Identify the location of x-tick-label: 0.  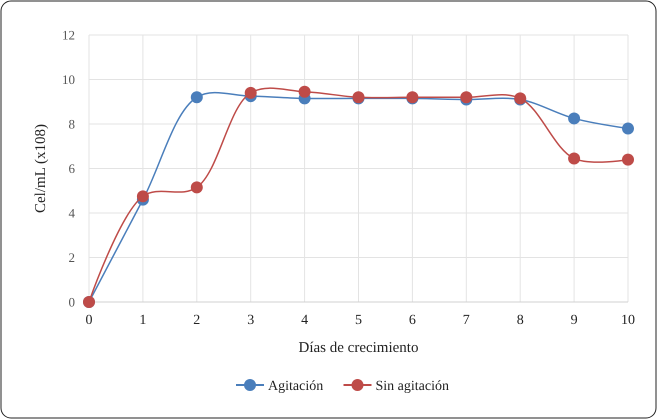
(89, 320).